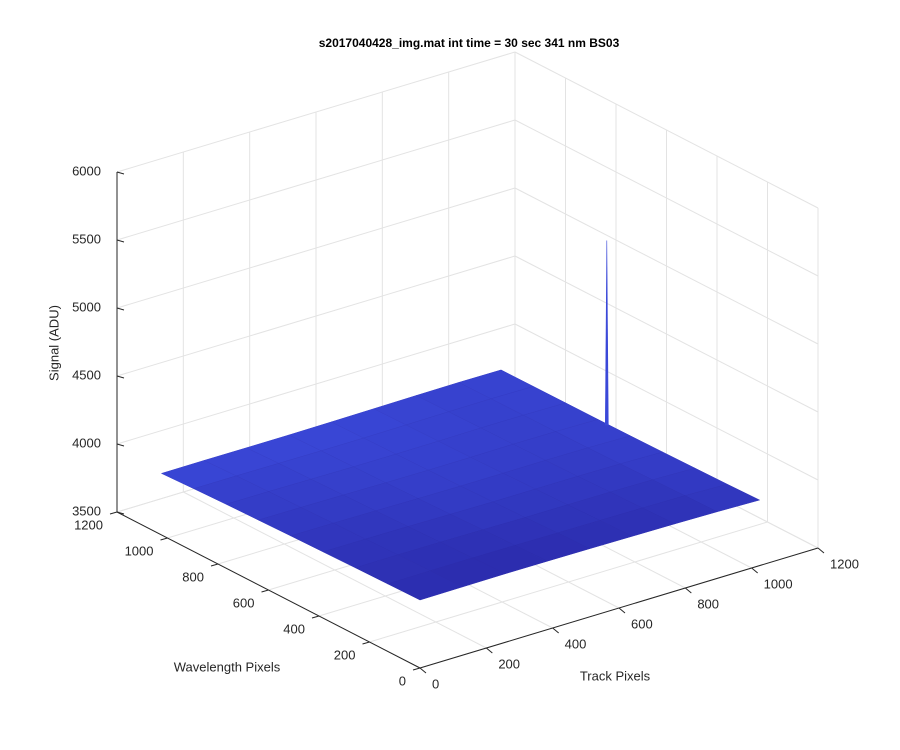 The image size is (900, 750). Describe the element at coordinates (86, 442) in the screenshot. I see `z-tick-label: 4000` at that location.